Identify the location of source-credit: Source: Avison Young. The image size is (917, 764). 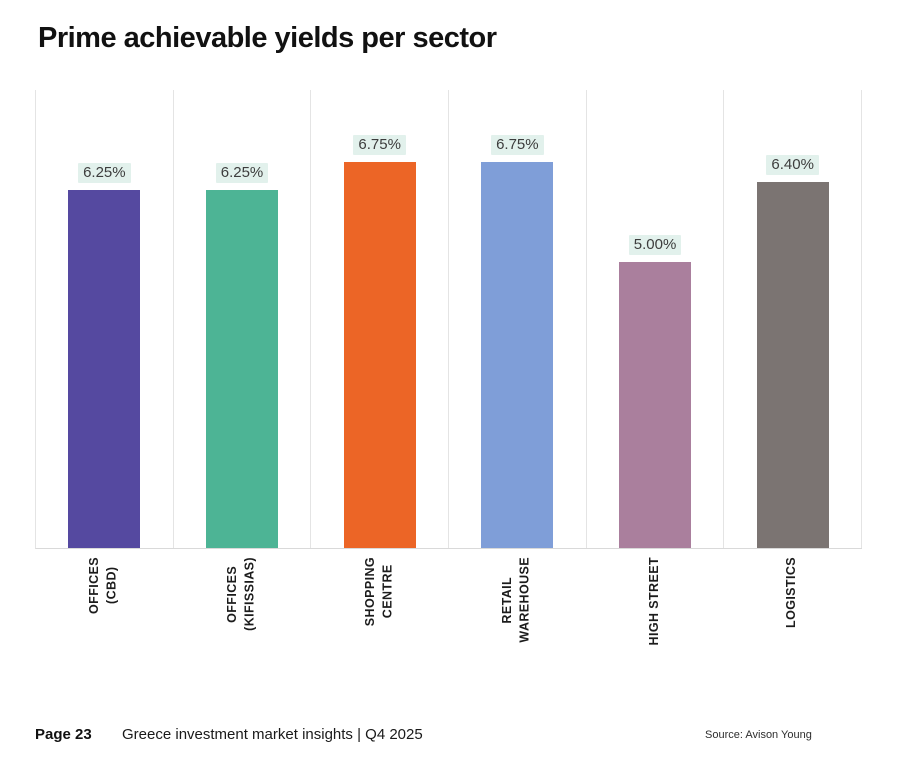
(758, 735).